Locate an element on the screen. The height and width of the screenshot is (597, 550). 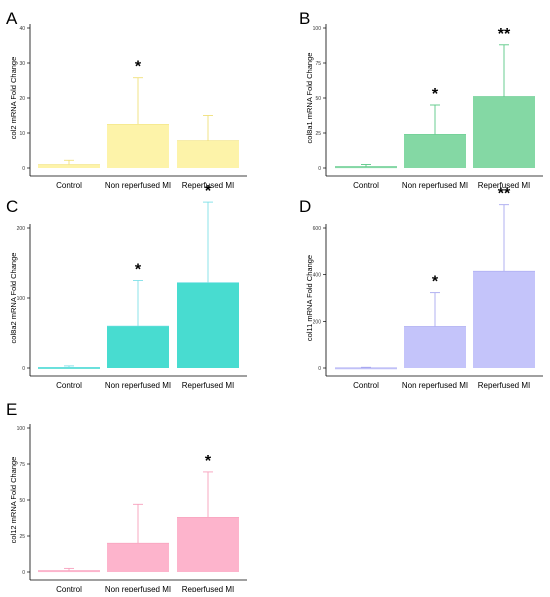
y-tick-label: 10 is located at coordinates (22, 134).